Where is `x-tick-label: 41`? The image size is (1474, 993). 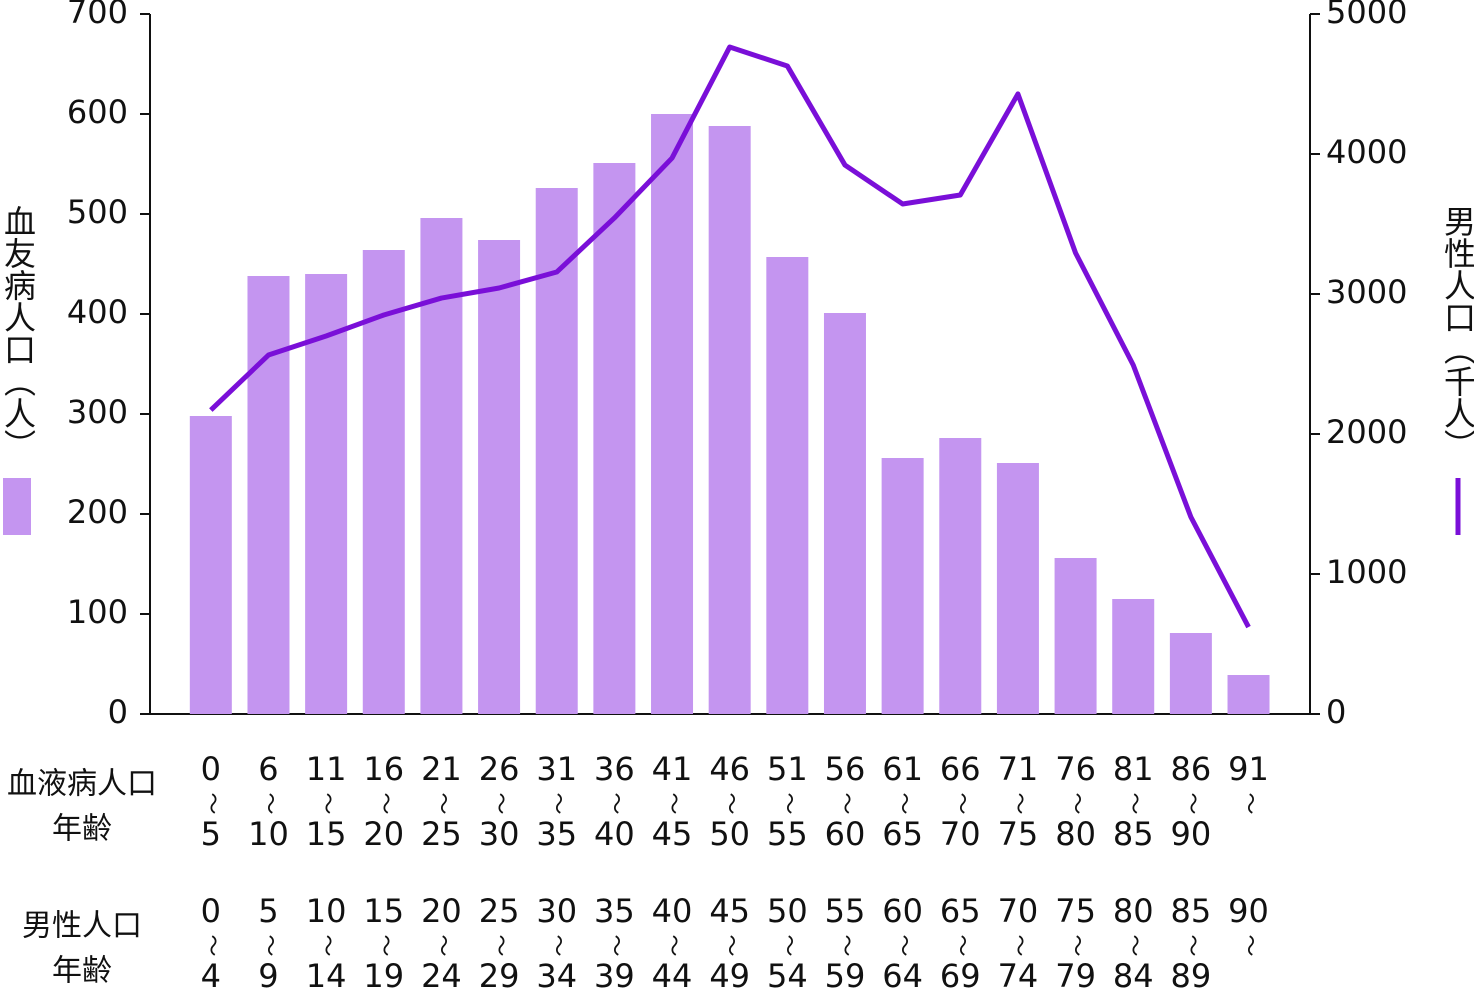
x-tick-label: 41 is located at coordinates (672, 769).